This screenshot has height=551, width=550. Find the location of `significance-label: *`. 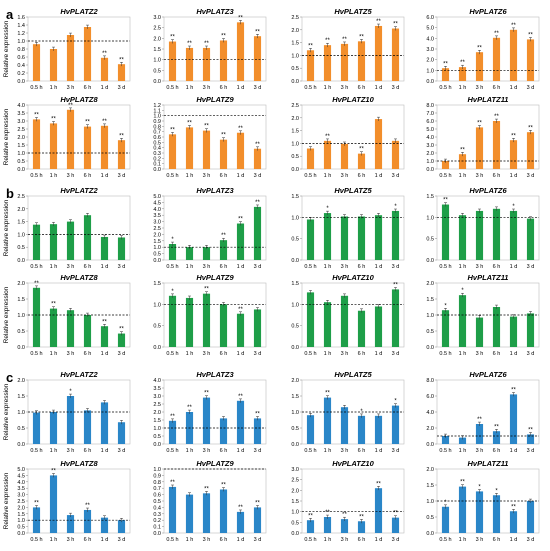

significance-label: * is located at coordinates (462, 291).